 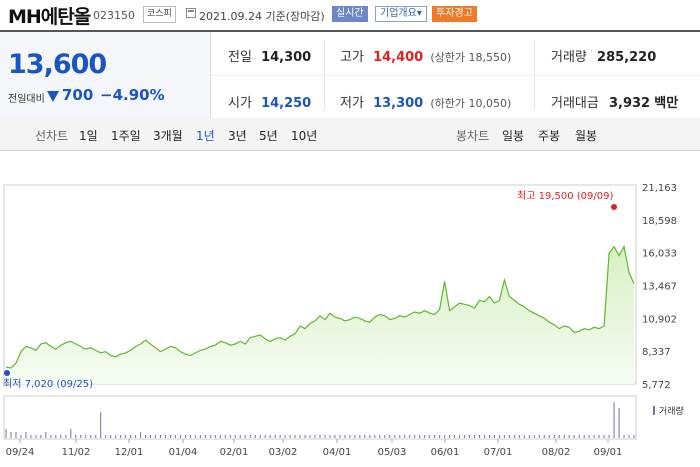 I want to click on amount-unit: 백만, so click(x=666, y=103).